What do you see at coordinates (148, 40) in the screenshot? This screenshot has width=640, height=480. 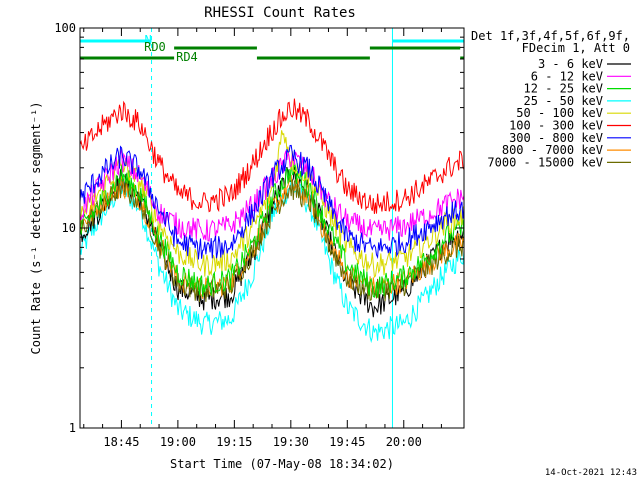 I see `state-bar-label: N` at bounding box center [148, 40].